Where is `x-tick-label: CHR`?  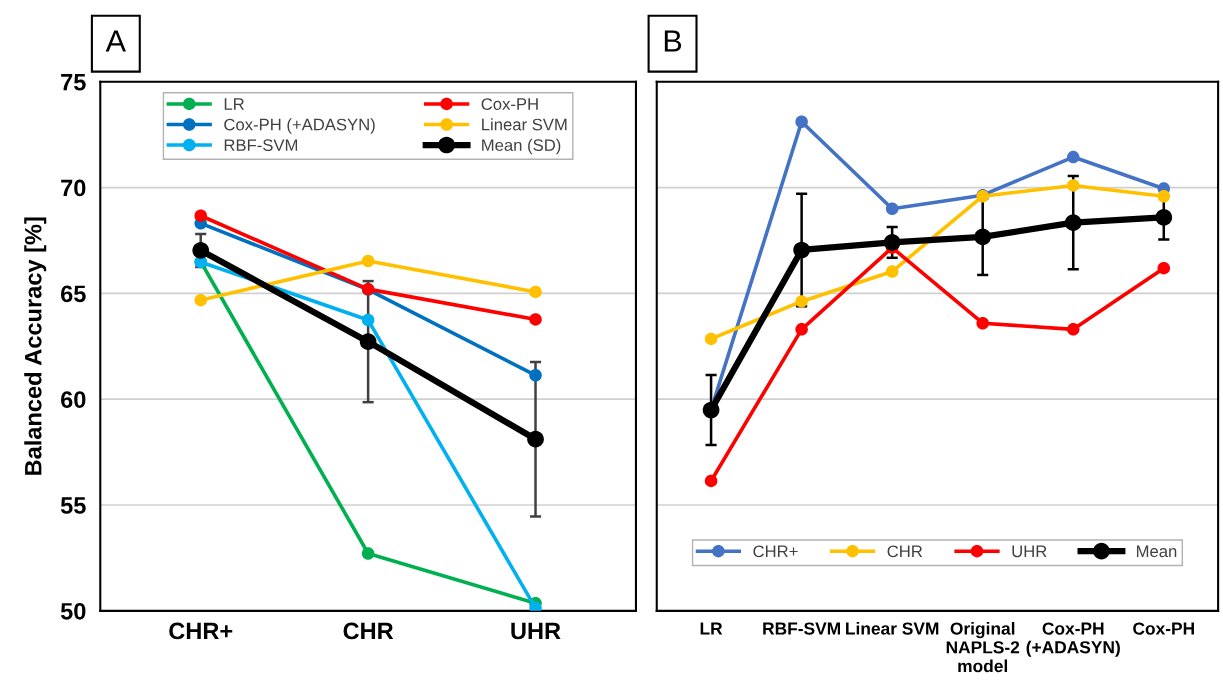 x-tick-label: CHR is located at coordinates (368, 631).